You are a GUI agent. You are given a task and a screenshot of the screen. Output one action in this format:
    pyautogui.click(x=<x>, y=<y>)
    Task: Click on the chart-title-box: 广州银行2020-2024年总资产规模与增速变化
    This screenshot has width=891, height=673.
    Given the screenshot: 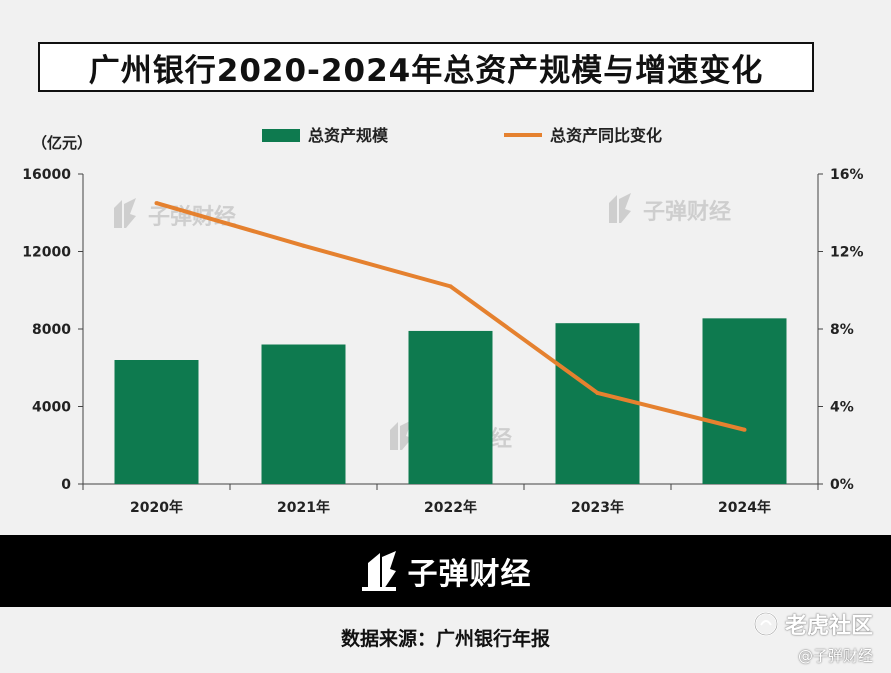 What is the action you would take?
    pyautogui.click(x=426, y=67)
    